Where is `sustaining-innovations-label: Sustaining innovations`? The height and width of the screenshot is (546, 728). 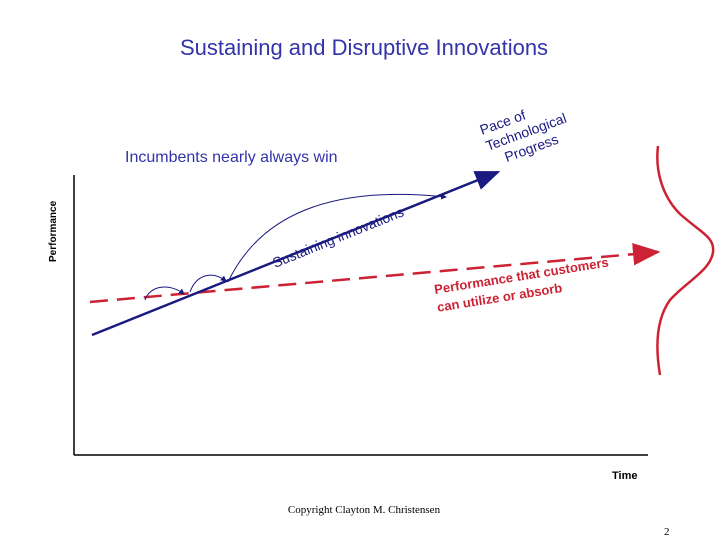
sustaining-innovations-label: Sustaining innovations is located at coordinates (338, 236).